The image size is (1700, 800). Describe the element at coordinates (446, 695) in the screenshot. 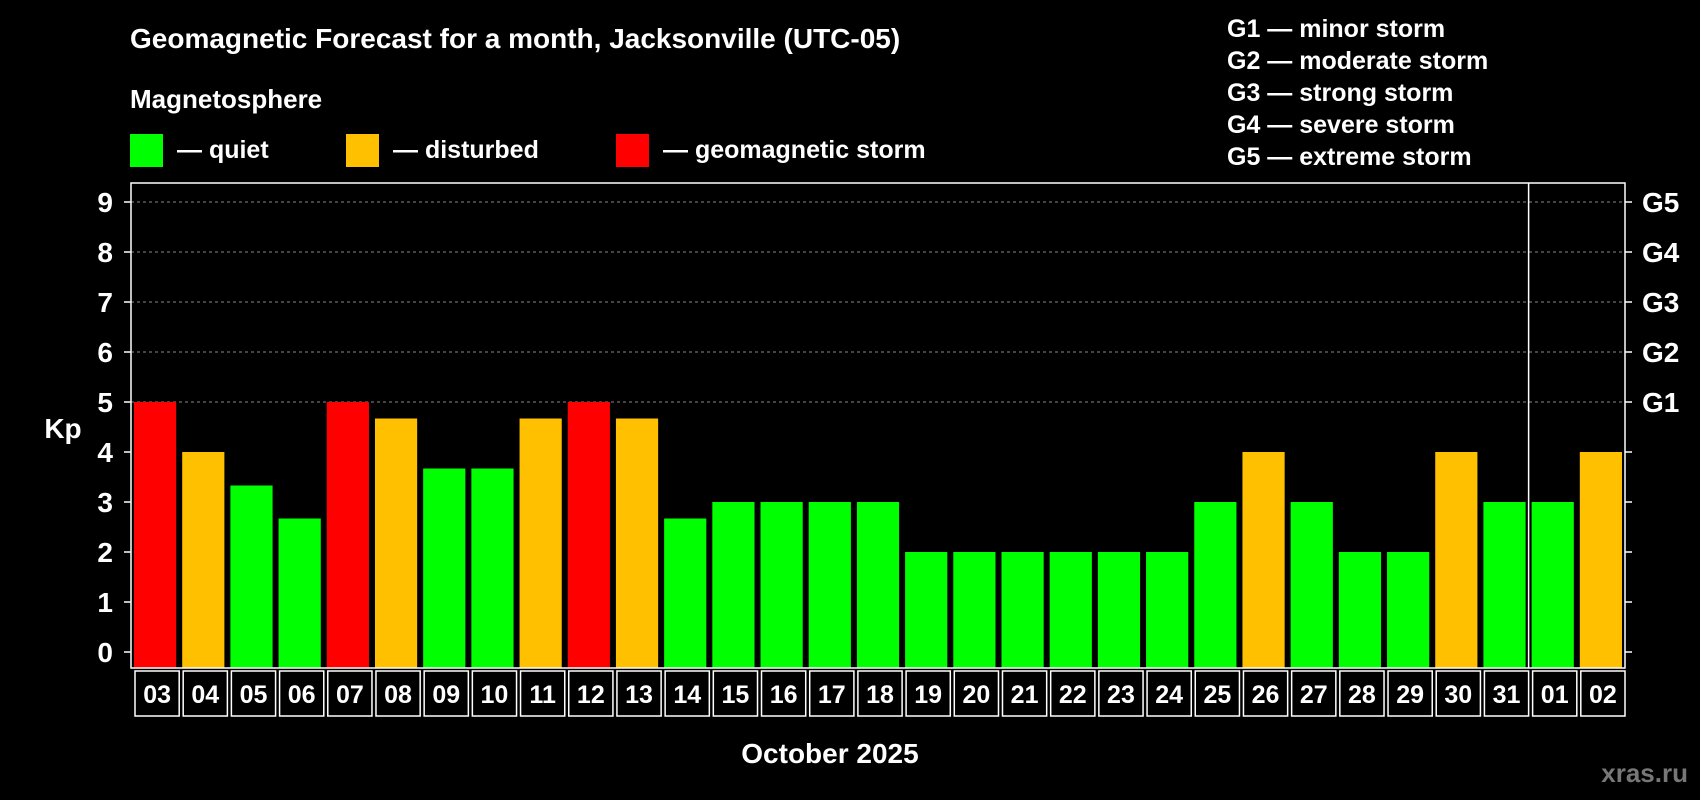

I see `x-tick-label-09: 09` at that location.